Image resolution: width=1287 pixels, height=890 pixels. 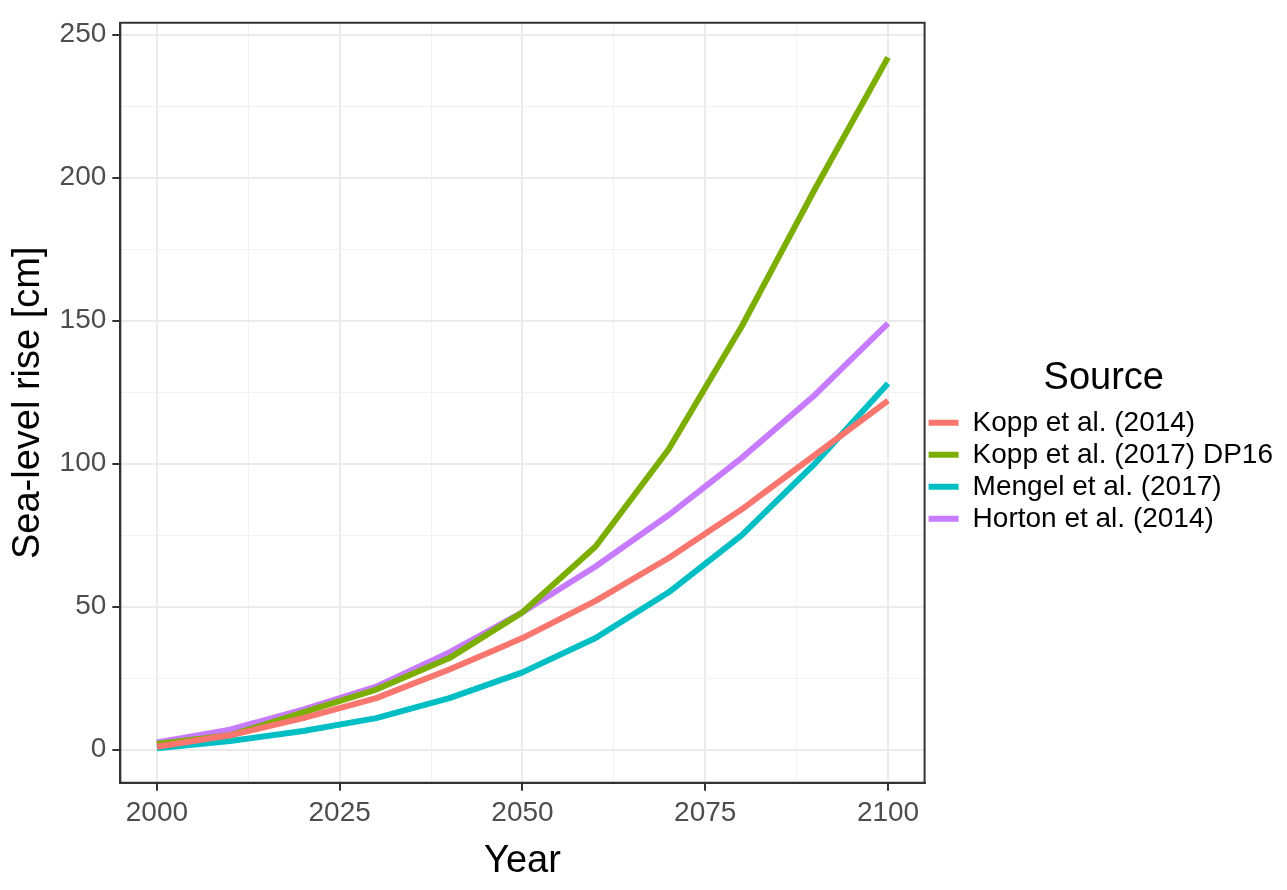 What do you see at coordinates (26, 403) in the screenshot?
I see `y-axis-title: Sea-level rise [cm]` at bounding box center [26, 403].